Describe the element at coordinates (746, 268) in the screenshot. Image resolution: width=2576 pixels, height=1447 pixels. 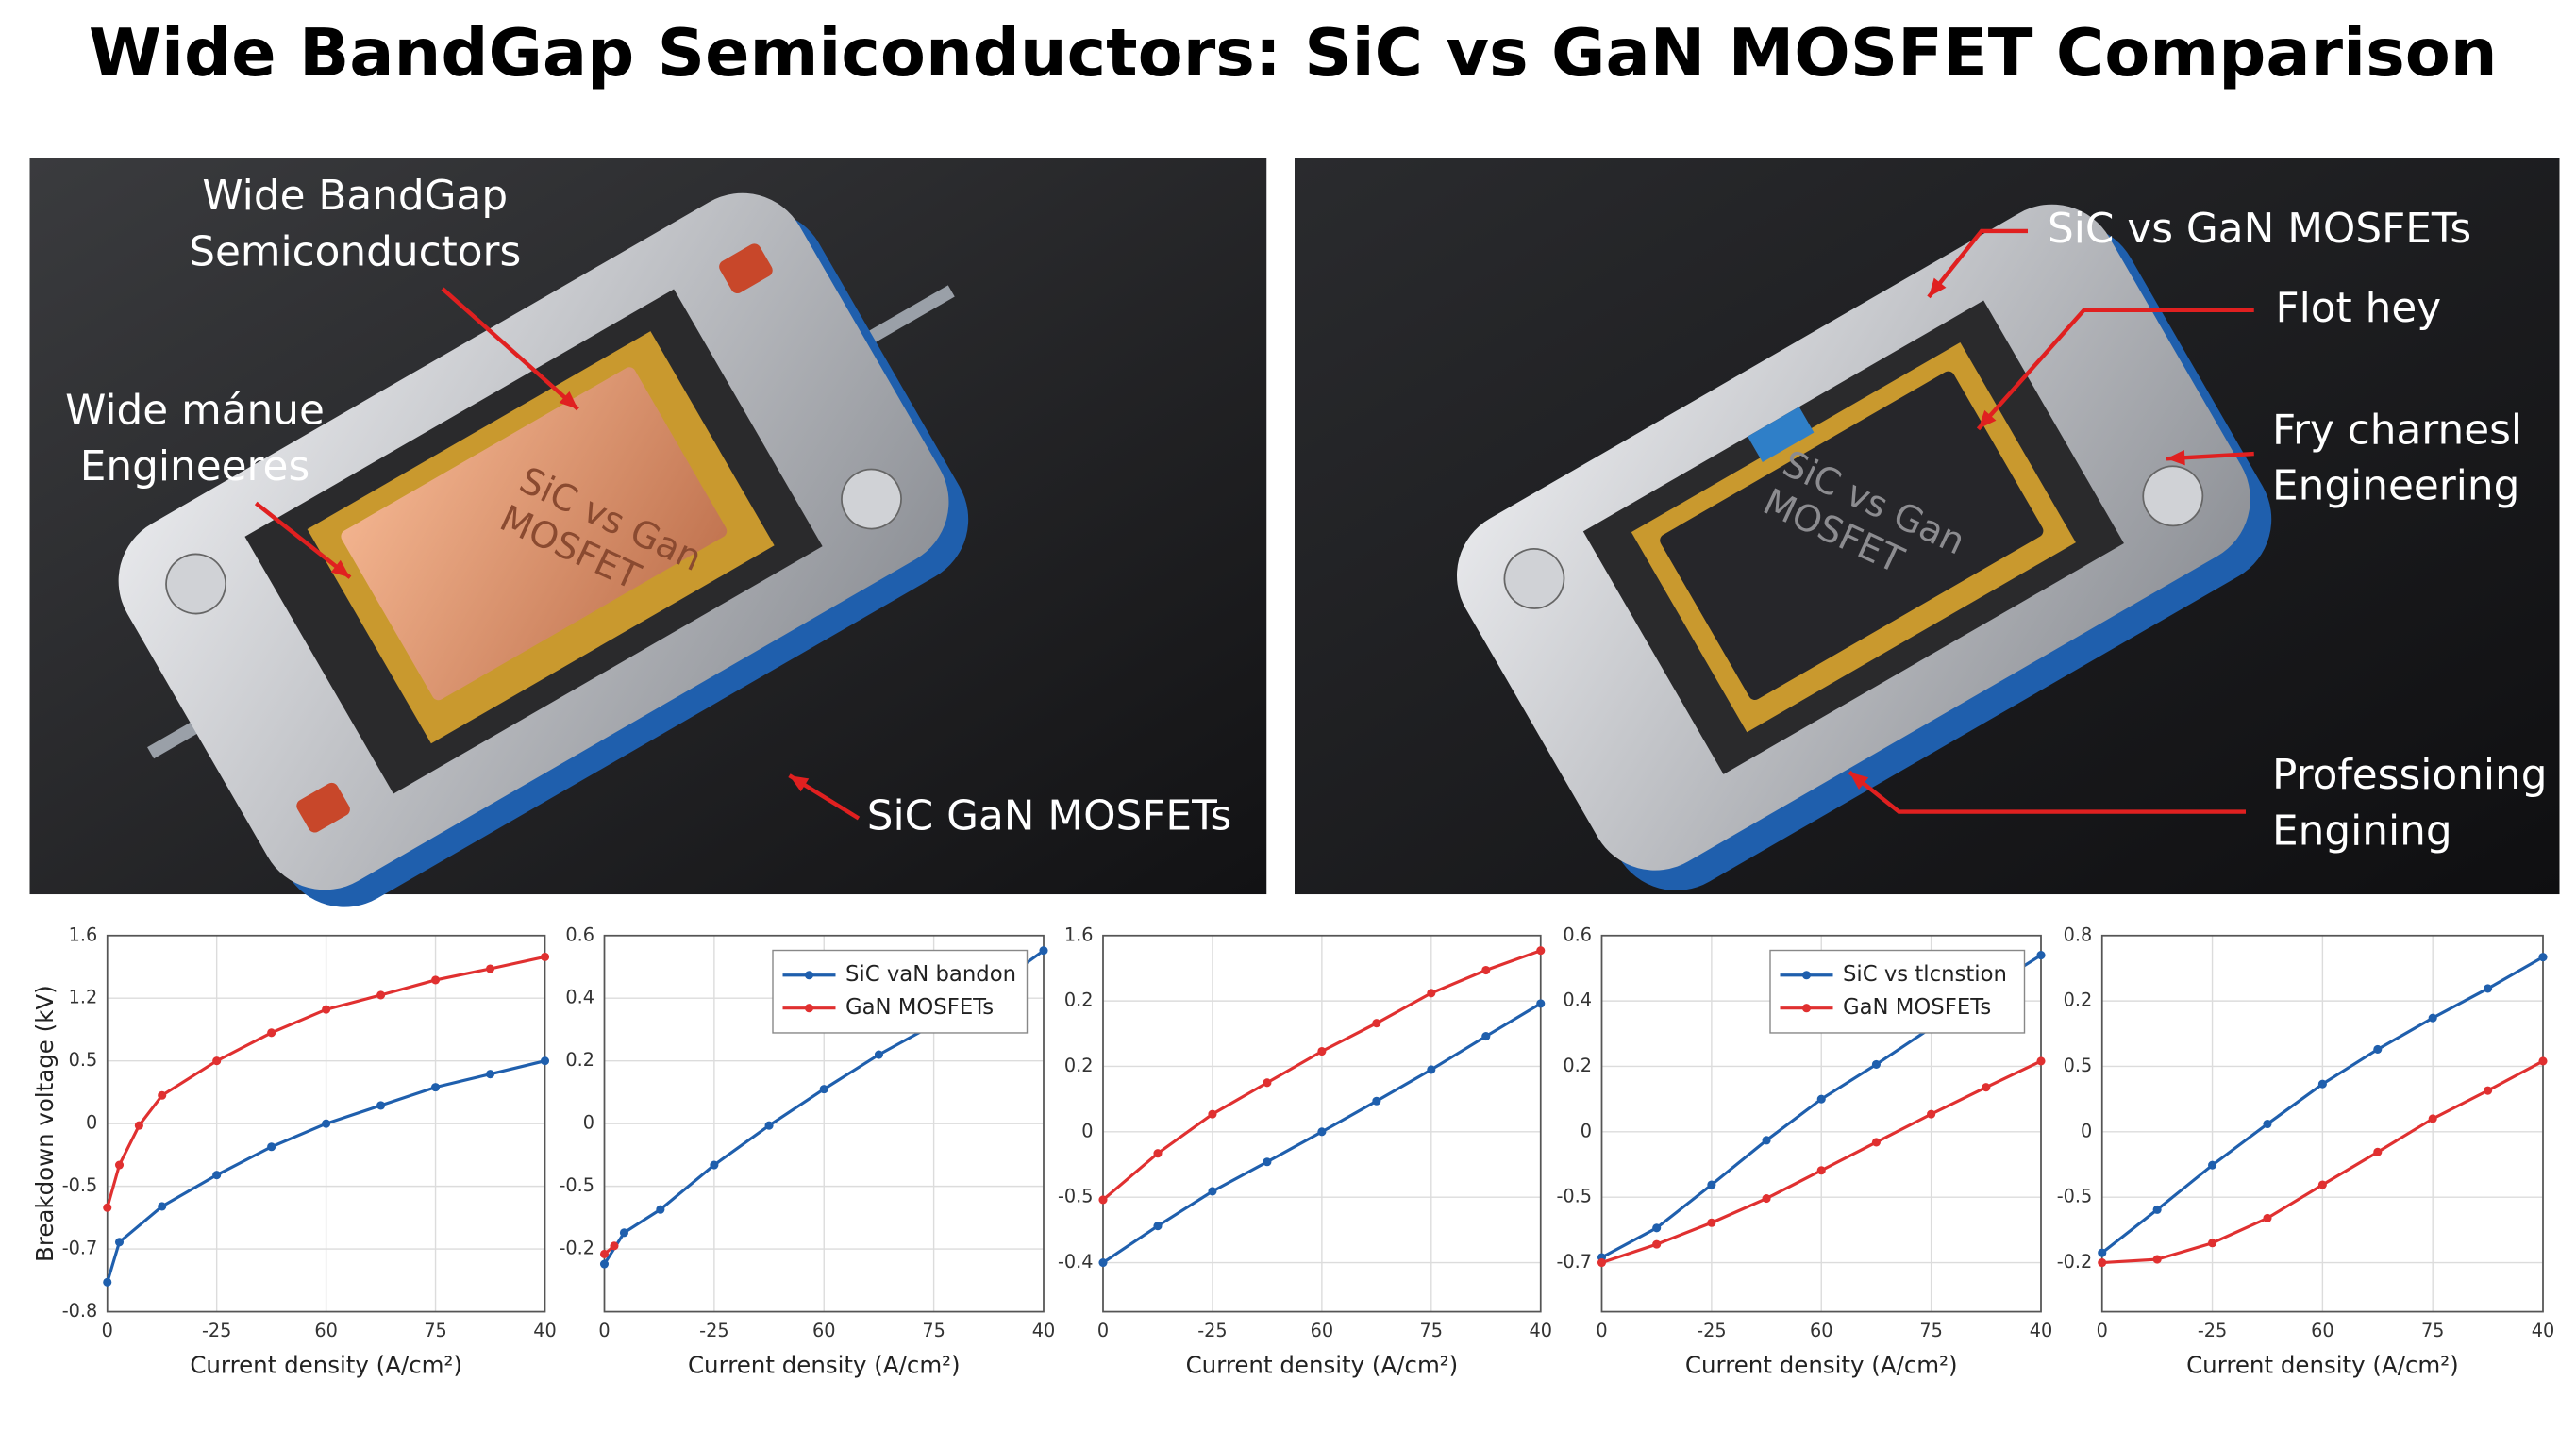
I see `capacitor` at that location.